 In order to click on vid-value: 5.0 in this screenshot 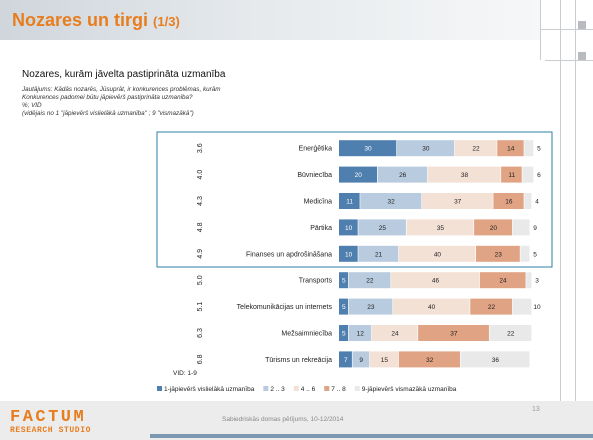, I will do `click(200, 280)`.